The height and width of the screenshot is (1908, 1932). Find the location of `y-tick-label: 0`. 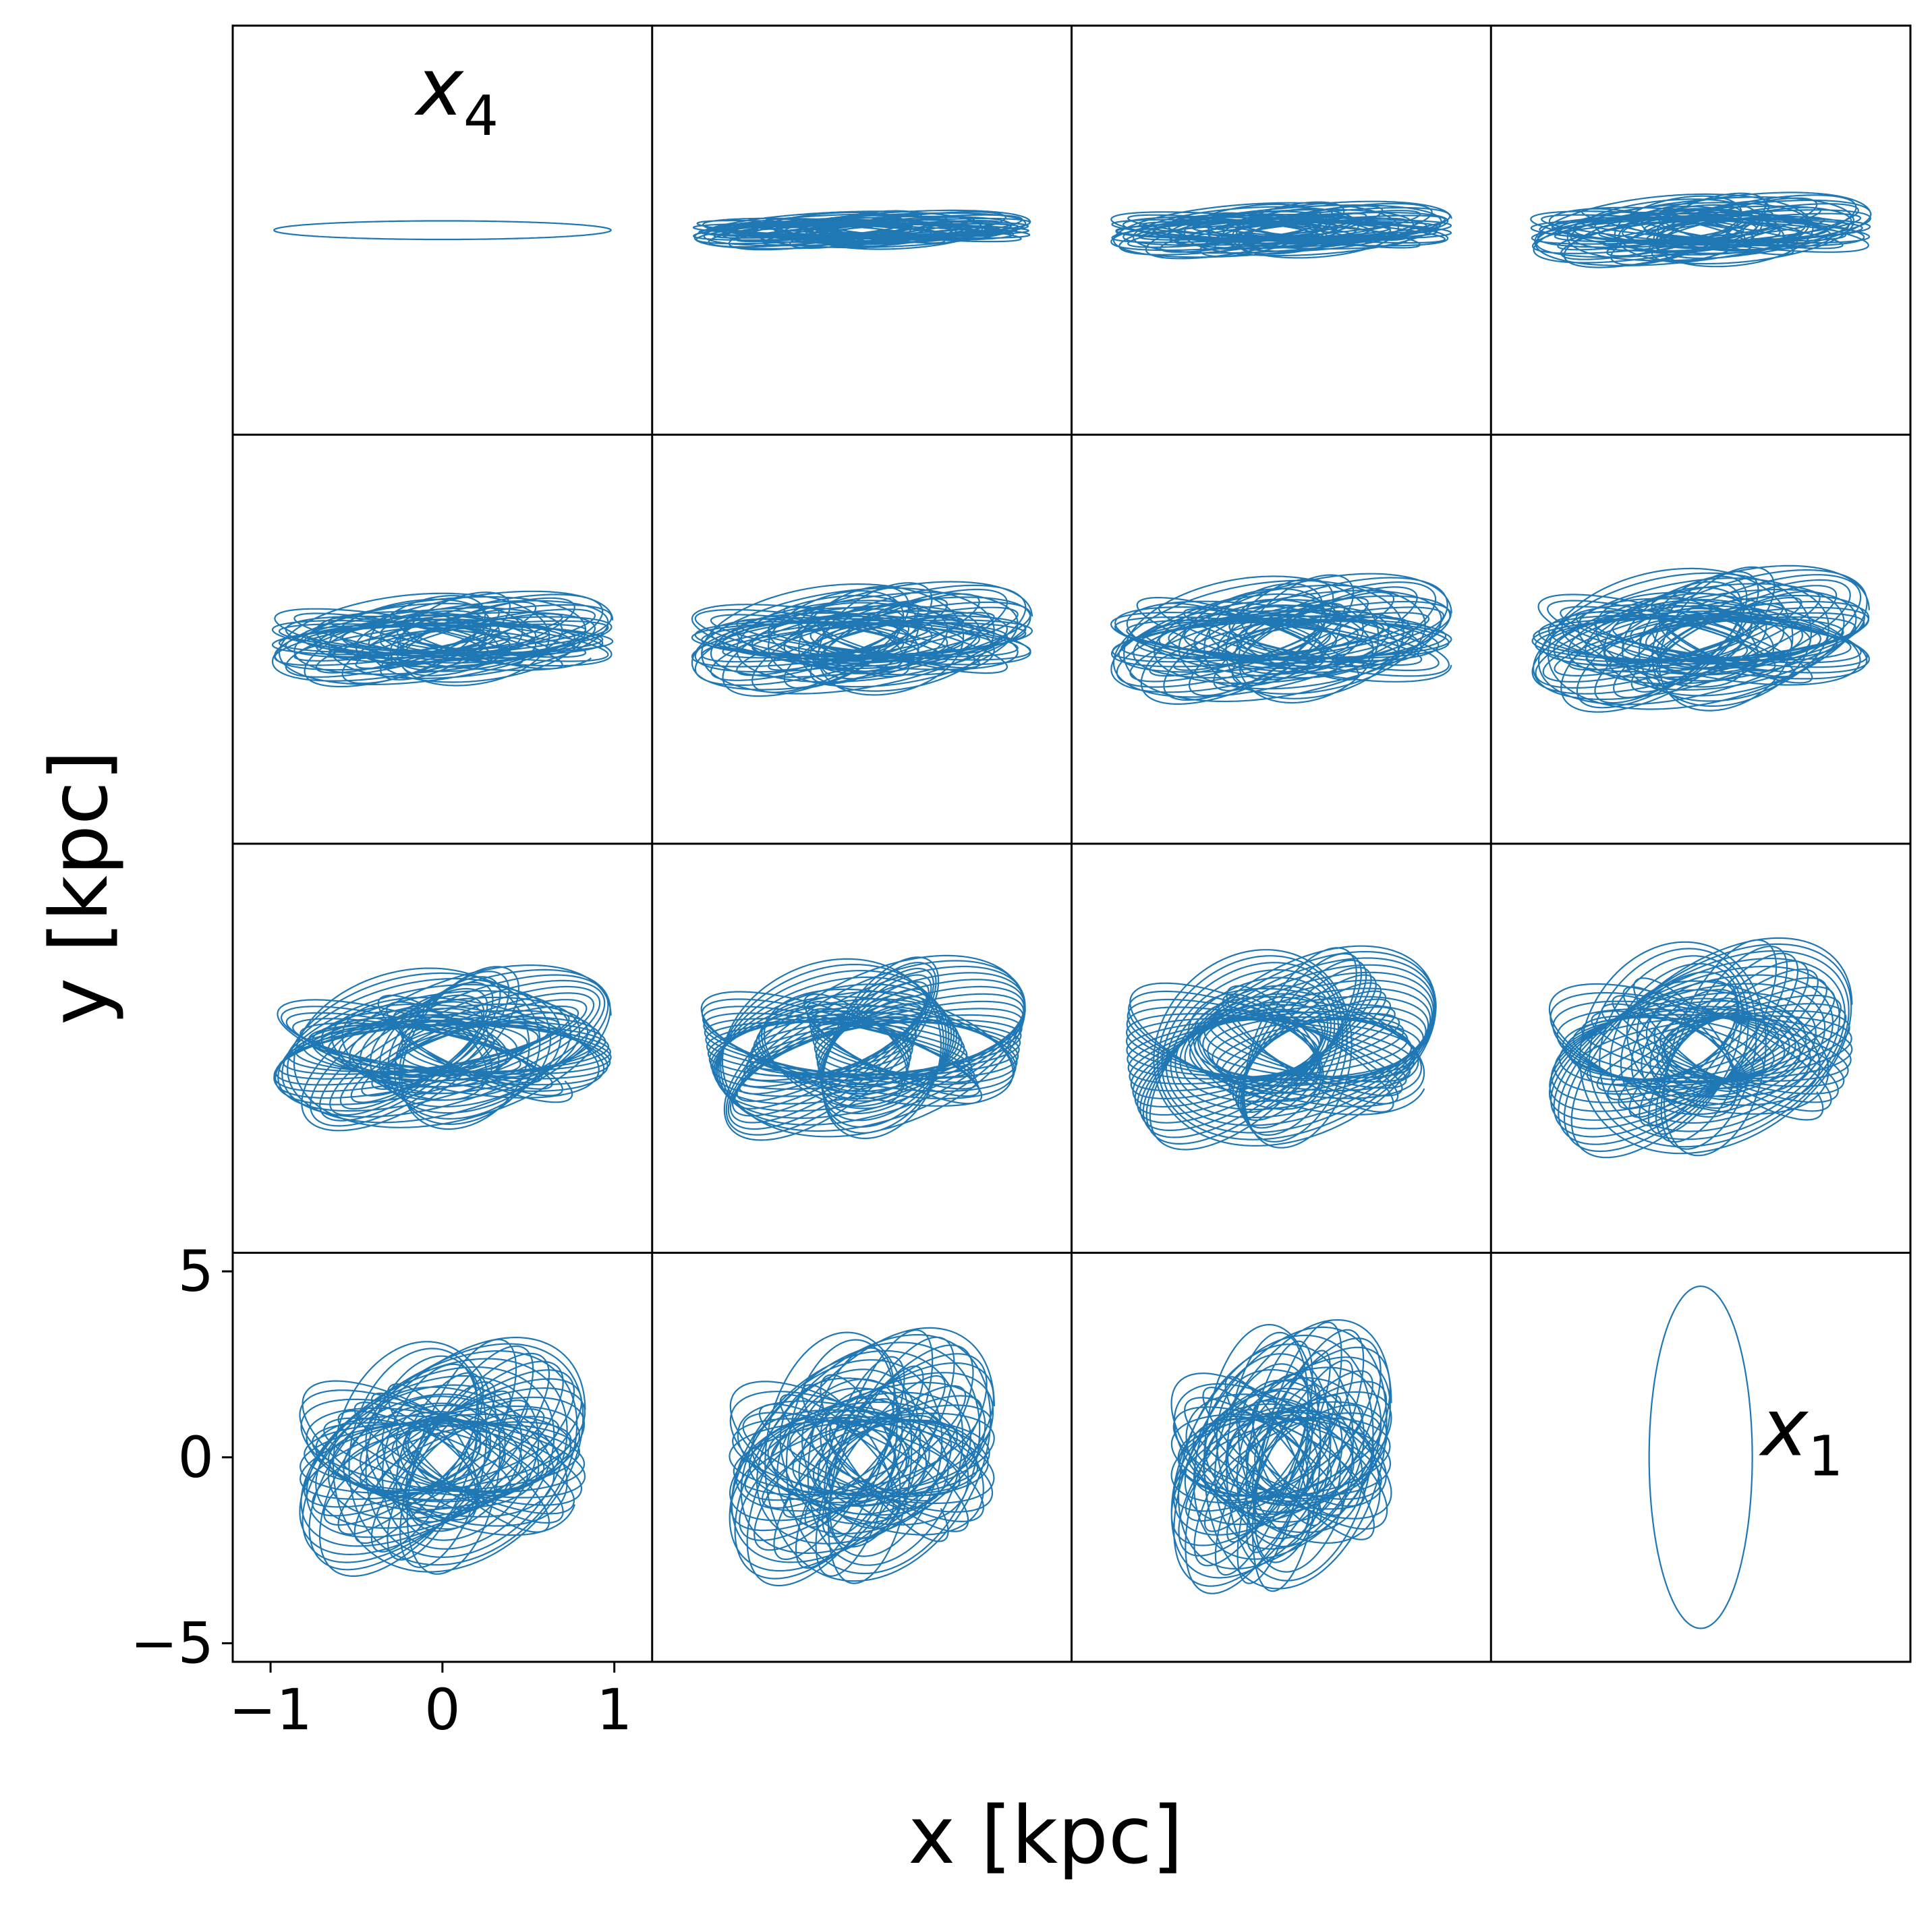

y-tick-label: 0 is located at coordinates (196, 1457).